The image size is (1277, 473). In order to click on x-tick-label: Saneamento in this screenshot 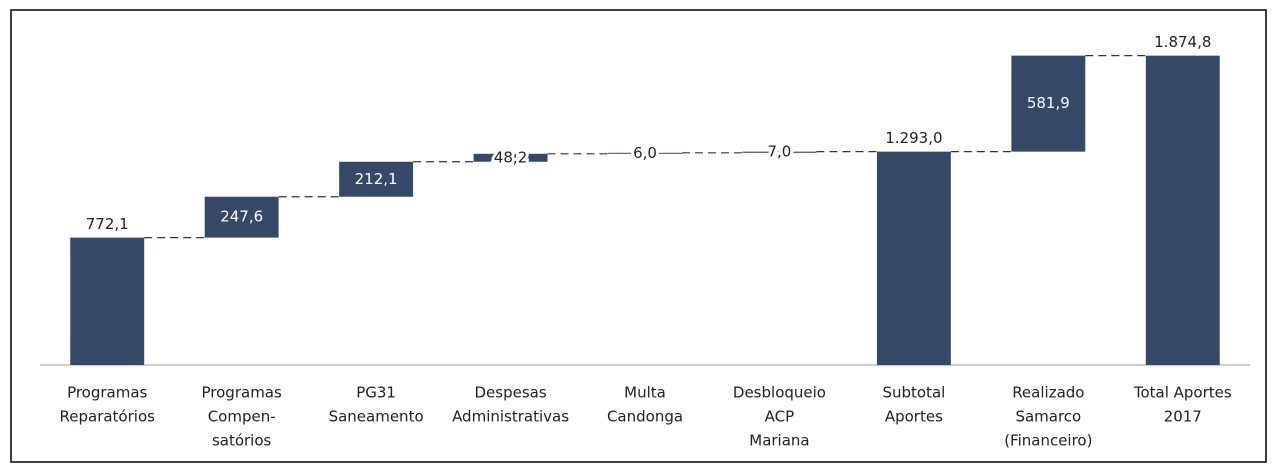, I will do `click(376, 417)`.